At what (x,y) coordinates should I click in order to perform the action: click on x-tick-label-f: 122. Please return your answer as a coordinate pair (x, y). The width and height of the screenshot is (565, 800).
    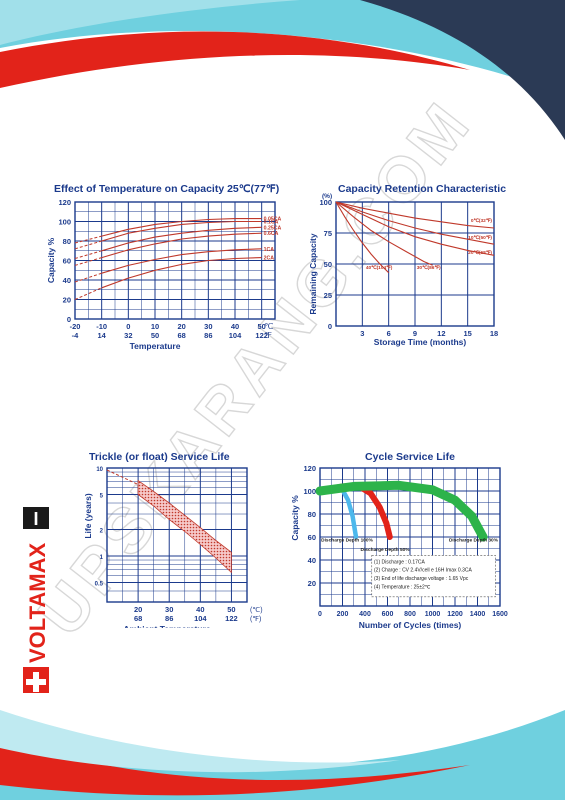
    Looking at the image, I should click on (261, 335).